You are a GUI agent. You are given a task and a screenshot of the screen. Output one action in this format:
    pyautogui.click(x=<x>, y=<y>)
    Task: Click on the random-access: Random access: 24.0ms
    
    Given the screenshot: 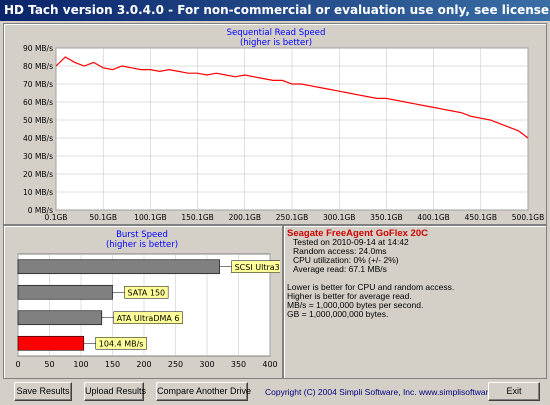 What is the action you would take?
    pyautogui.click(x=340, y=251)
    